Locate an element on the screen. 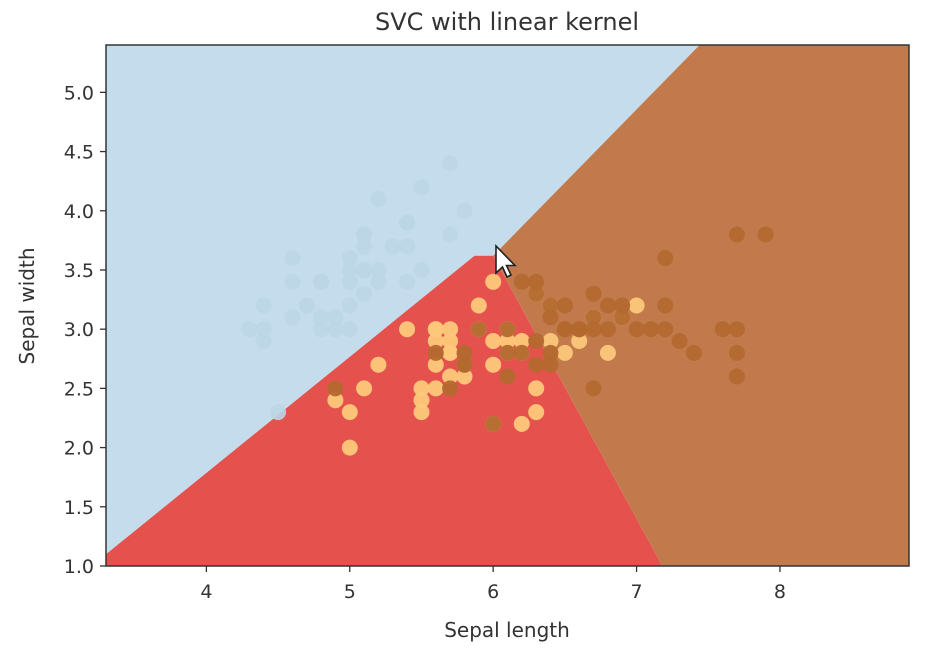 This screenshot has width=926, height=652. x-tick-label: 5 is located at coordinates (350, 592).